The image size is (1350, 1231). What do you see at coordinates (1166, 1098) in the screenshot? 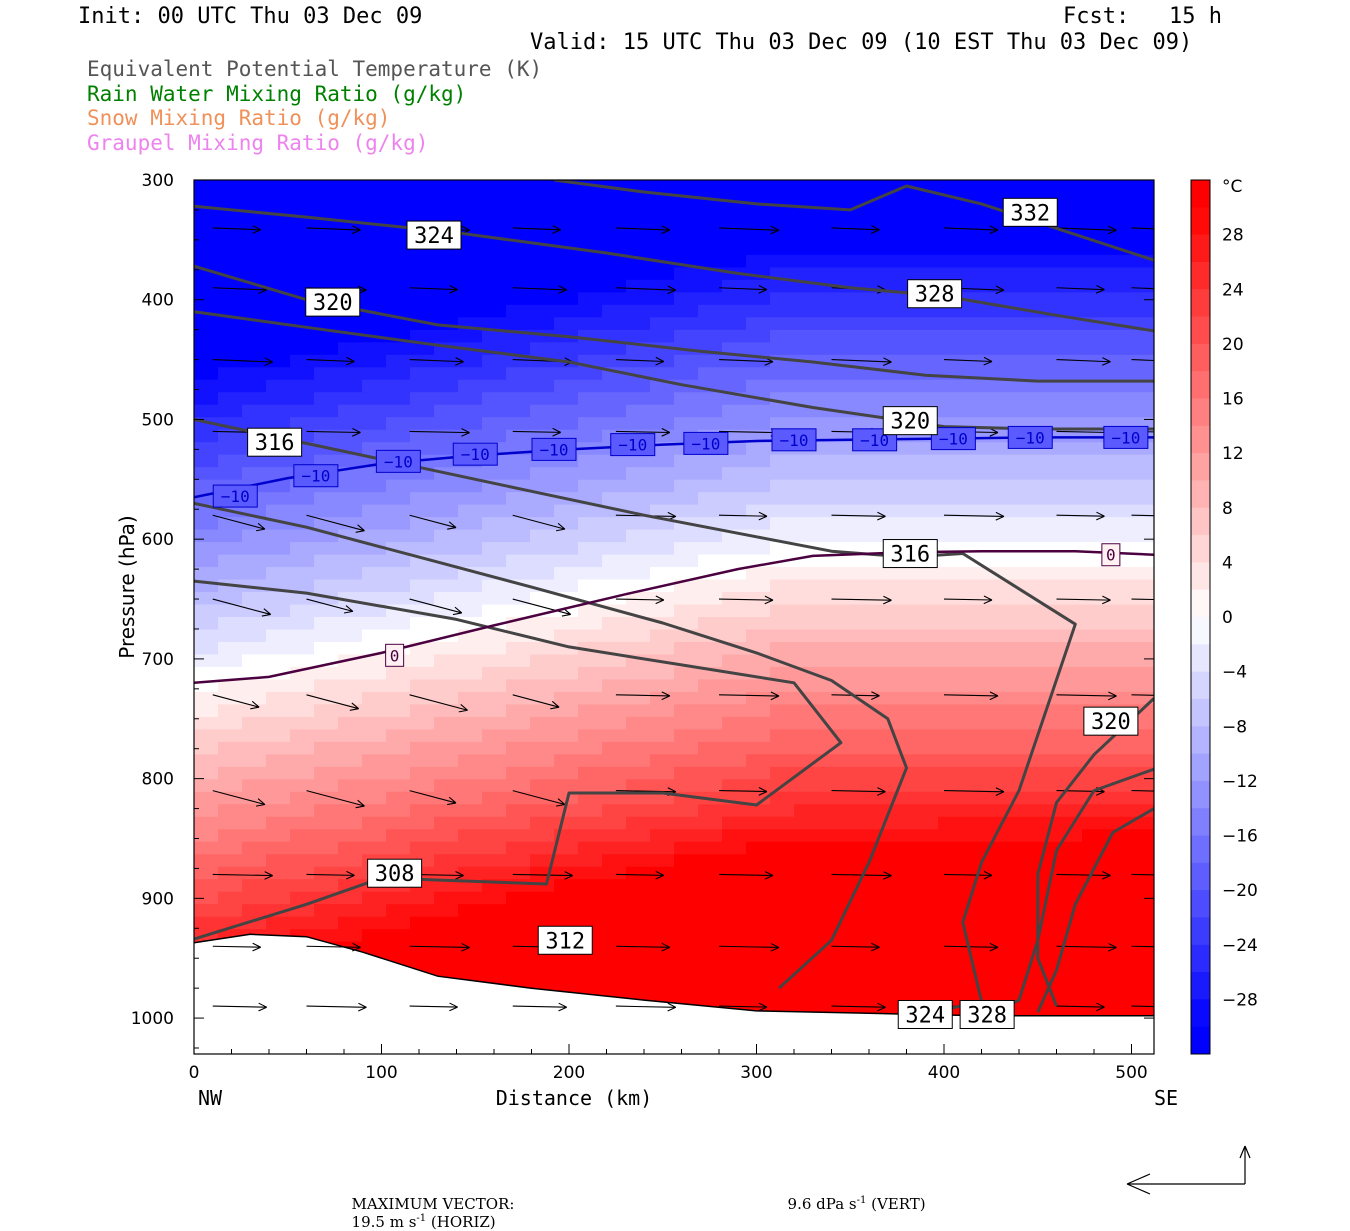
I see `x-end-label-right: SE` at bounding box center [1166, 1098].